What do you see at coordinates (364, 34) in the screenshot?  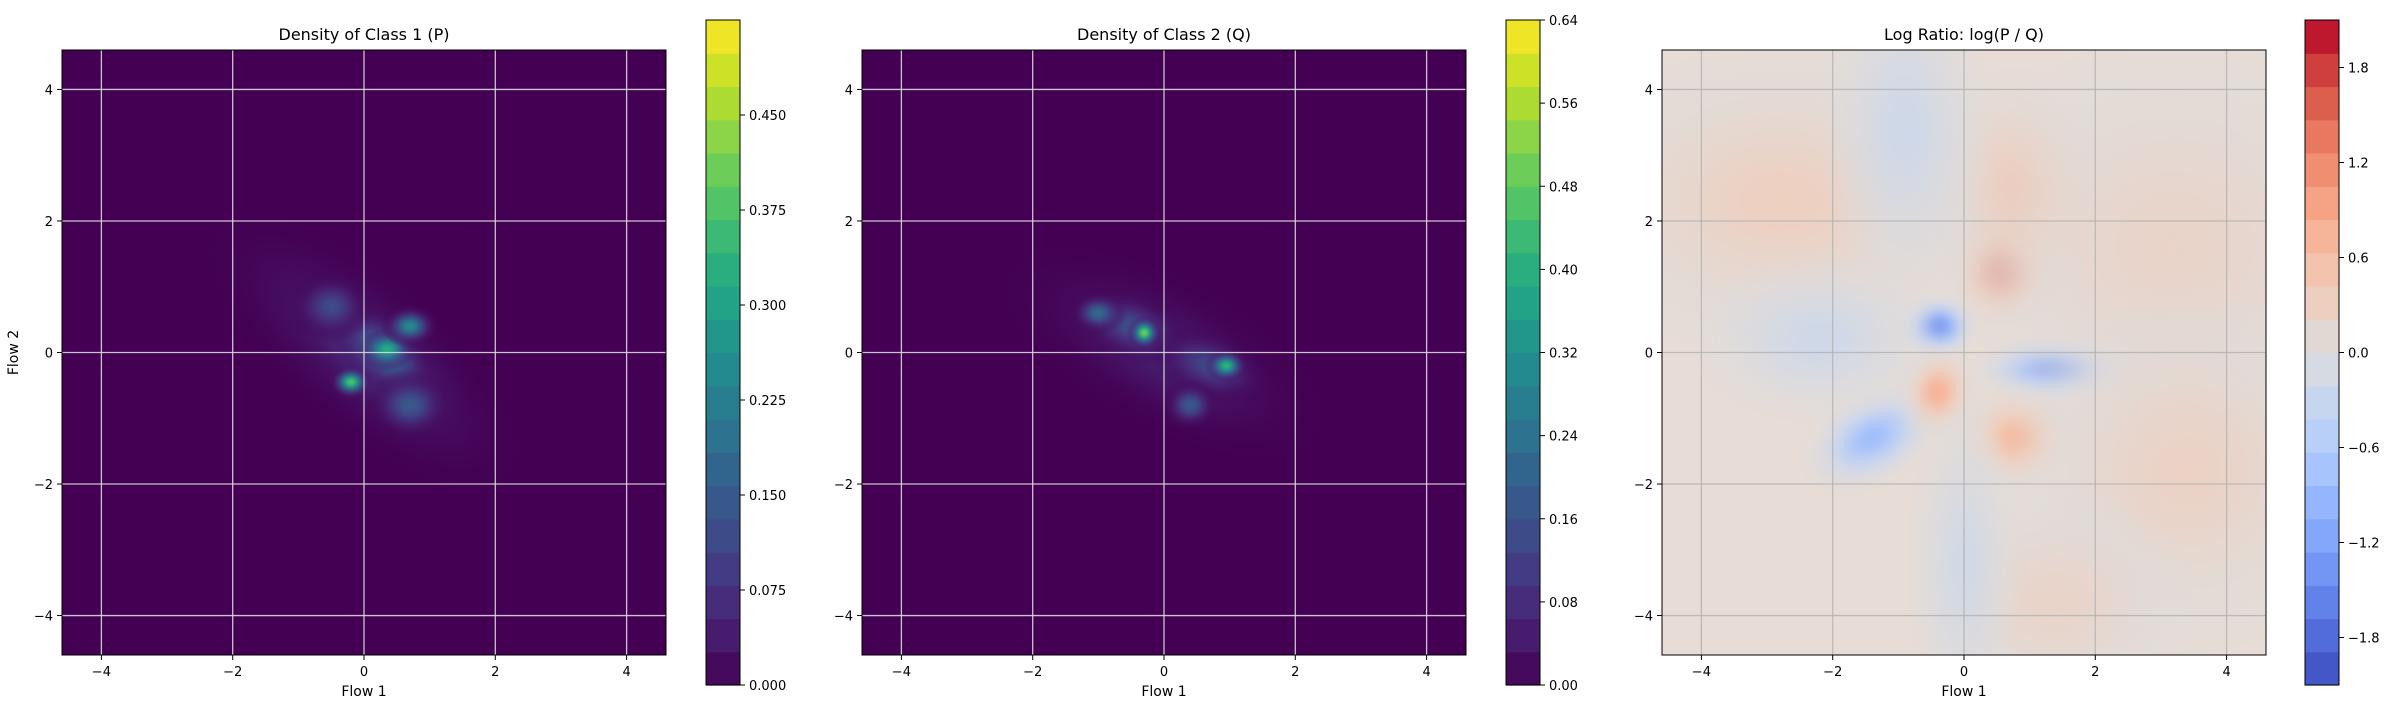 I see `chart-title: Density of Class 1 (P)` at bounding box center [364, 34].